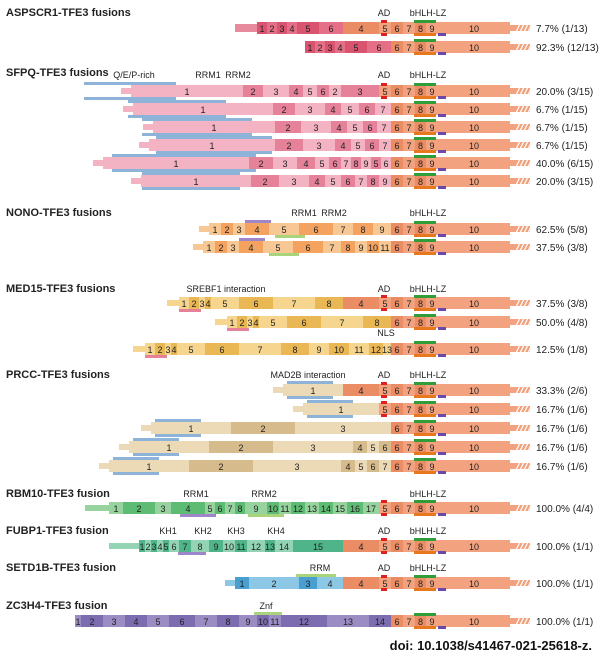 Image resolution: width=600 pixels, height=657 pixels. I want to click on nono-row1-exon-label-10: 10, so click(373, 248).